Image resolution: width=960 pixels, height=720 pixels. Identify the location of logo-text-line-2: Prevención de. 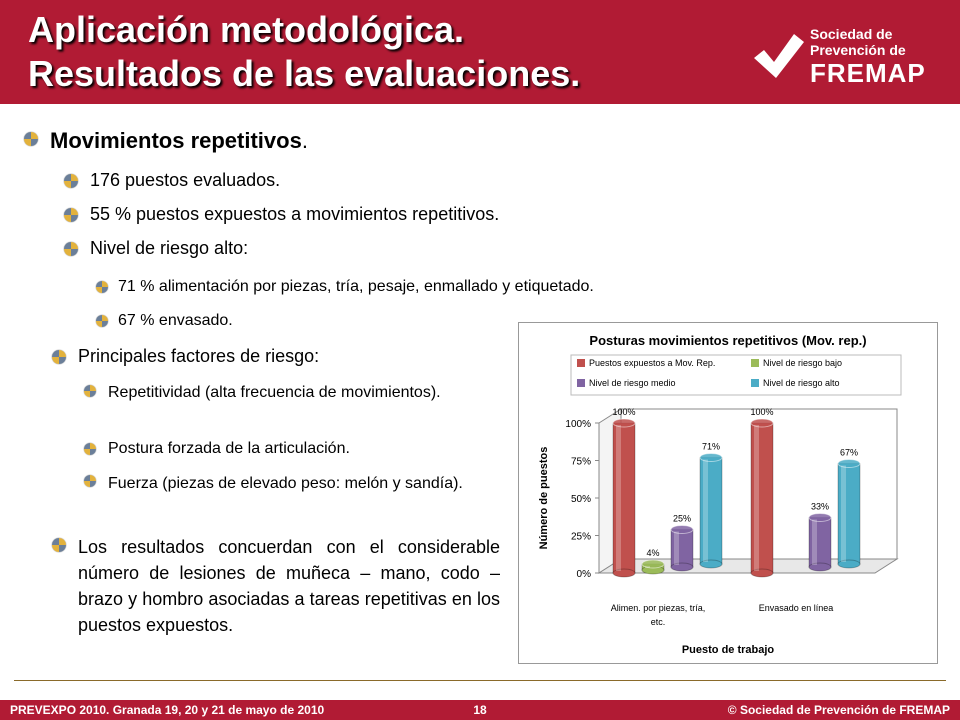
(858, 50).